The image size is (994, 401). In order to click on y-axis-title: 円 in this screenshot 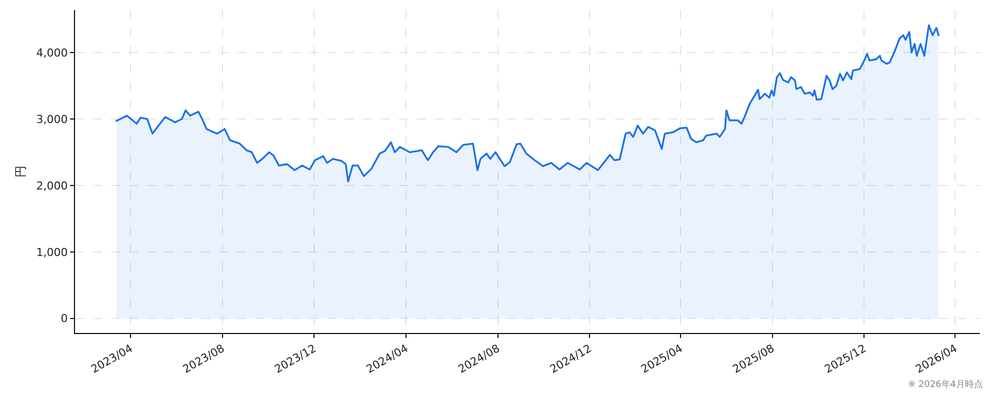, I will do `click(21, 172)`.